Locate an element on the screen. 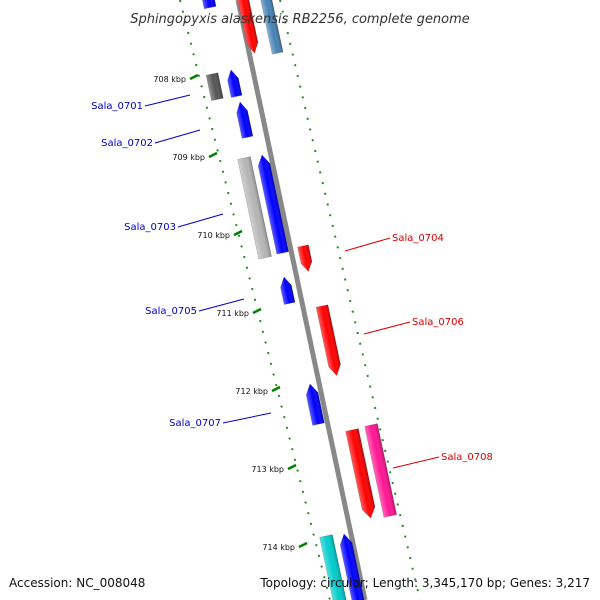  tick-label: 711 kbp is located at coordinates (232, 313).